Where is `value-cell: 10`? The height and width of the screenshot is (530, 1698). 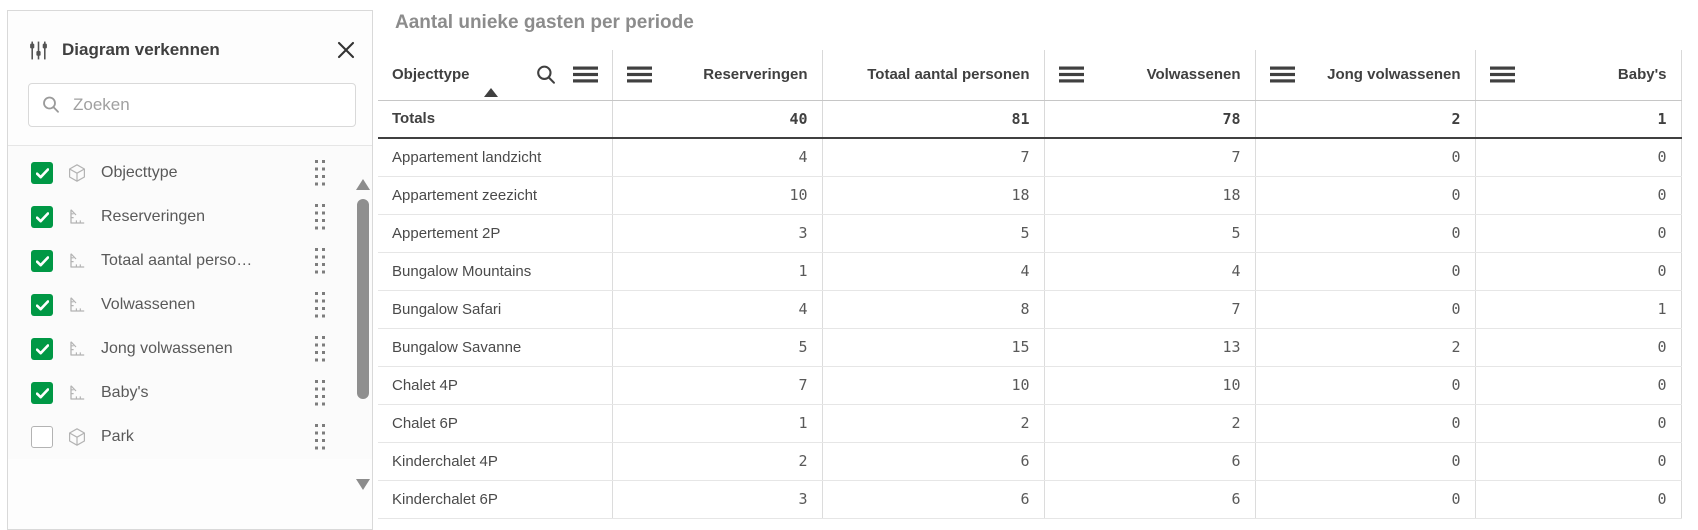
value-cell: 10 is located at coordinates (1149, 385).